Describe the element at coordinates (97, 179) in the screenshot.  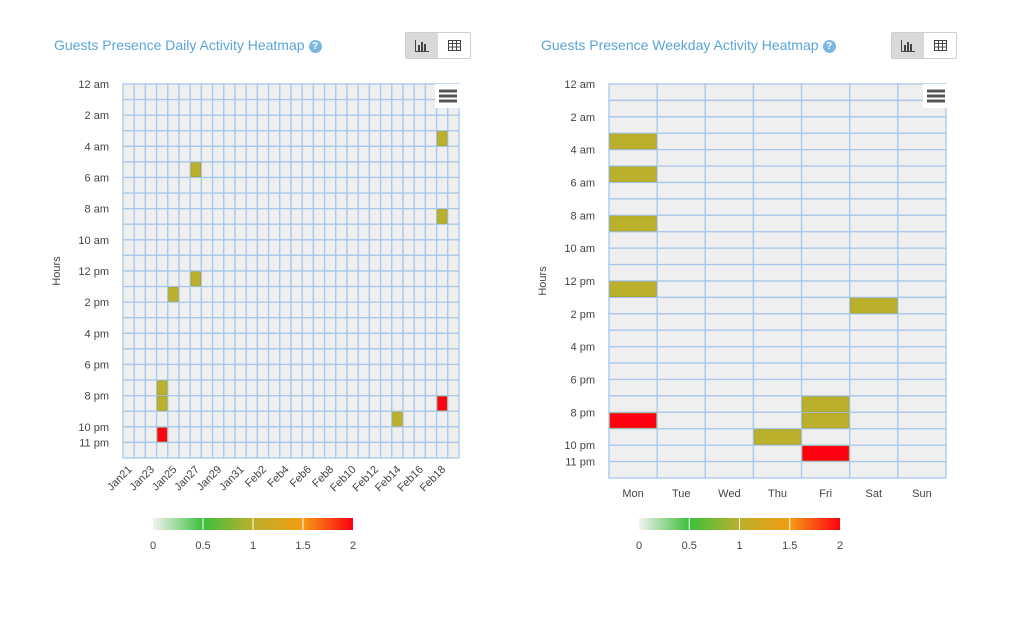
I see `y-tick-label: 6 am` at that location.